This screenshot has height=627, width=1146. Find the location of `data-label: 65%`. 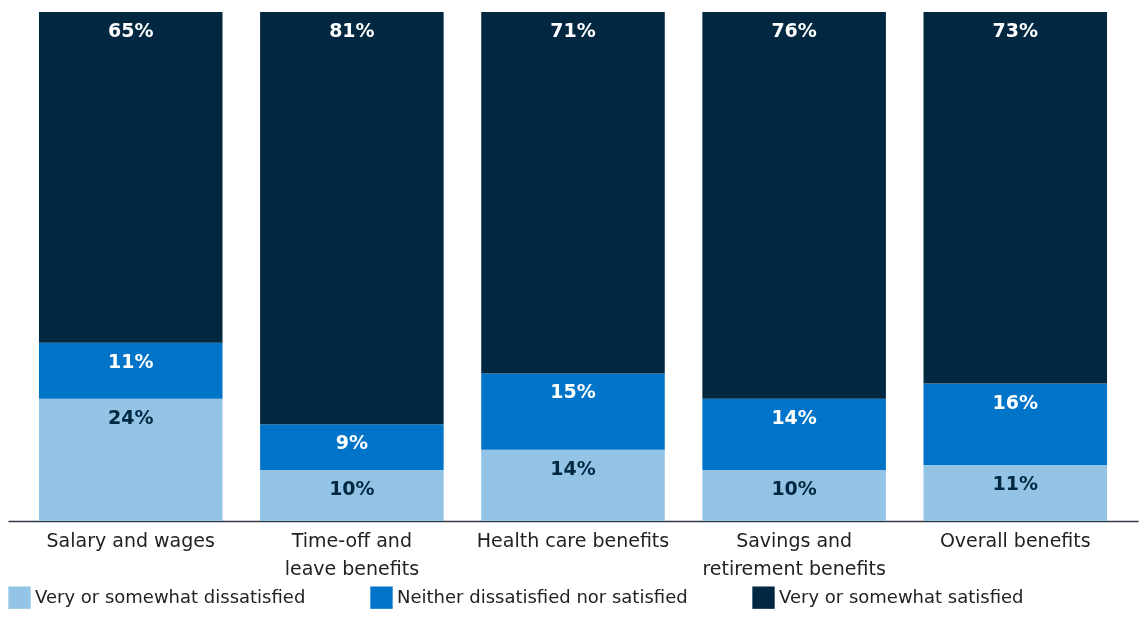

data-label: 65% is located at coordinates (130, 30).